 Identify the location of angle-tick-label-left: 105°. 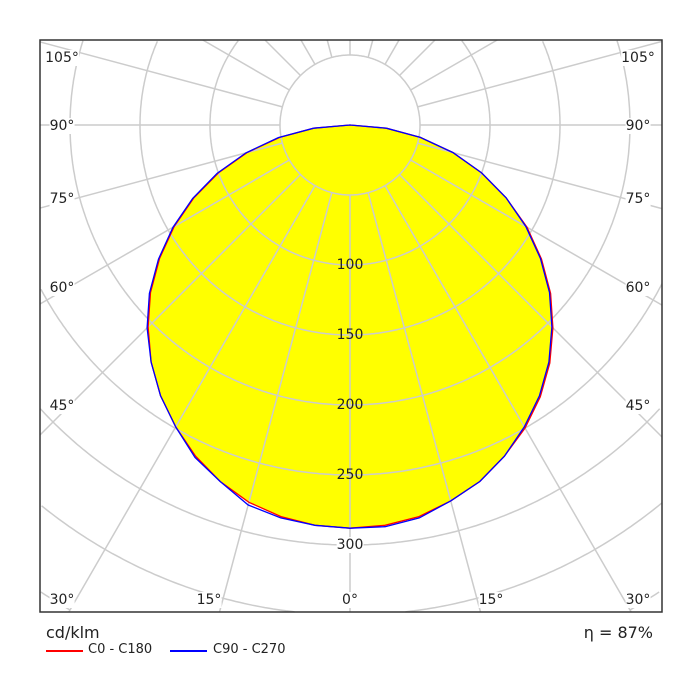
(62, 58).